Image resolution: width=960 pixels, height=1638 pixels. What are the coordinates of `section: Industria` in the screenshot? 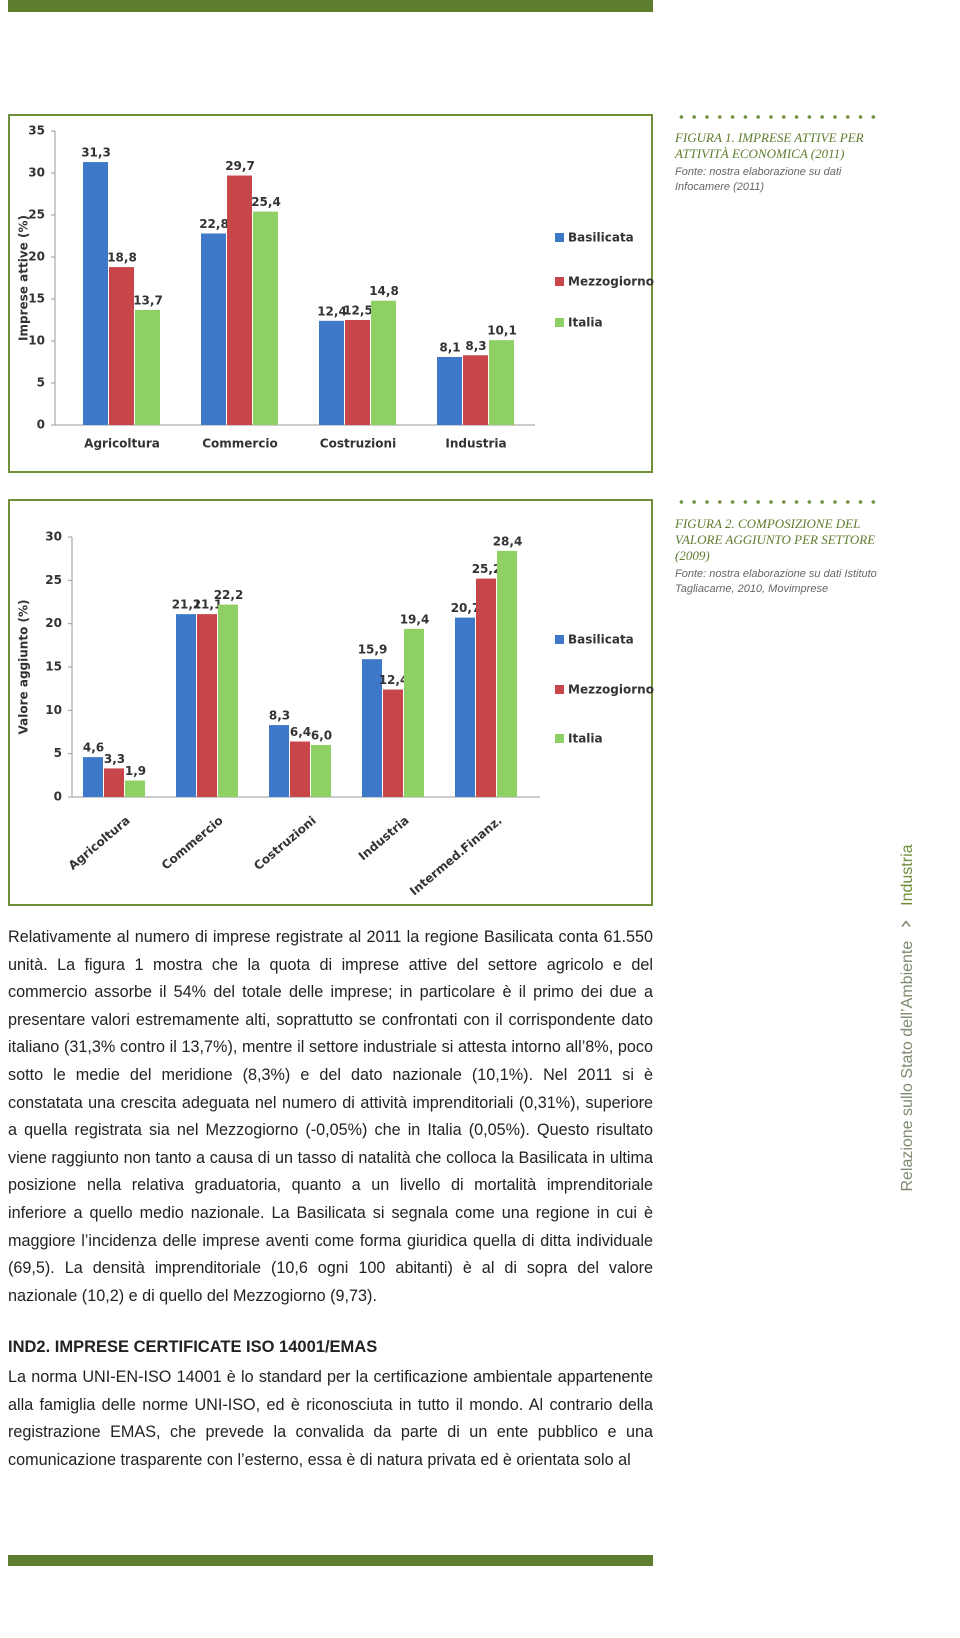 It's located at (907, 875).